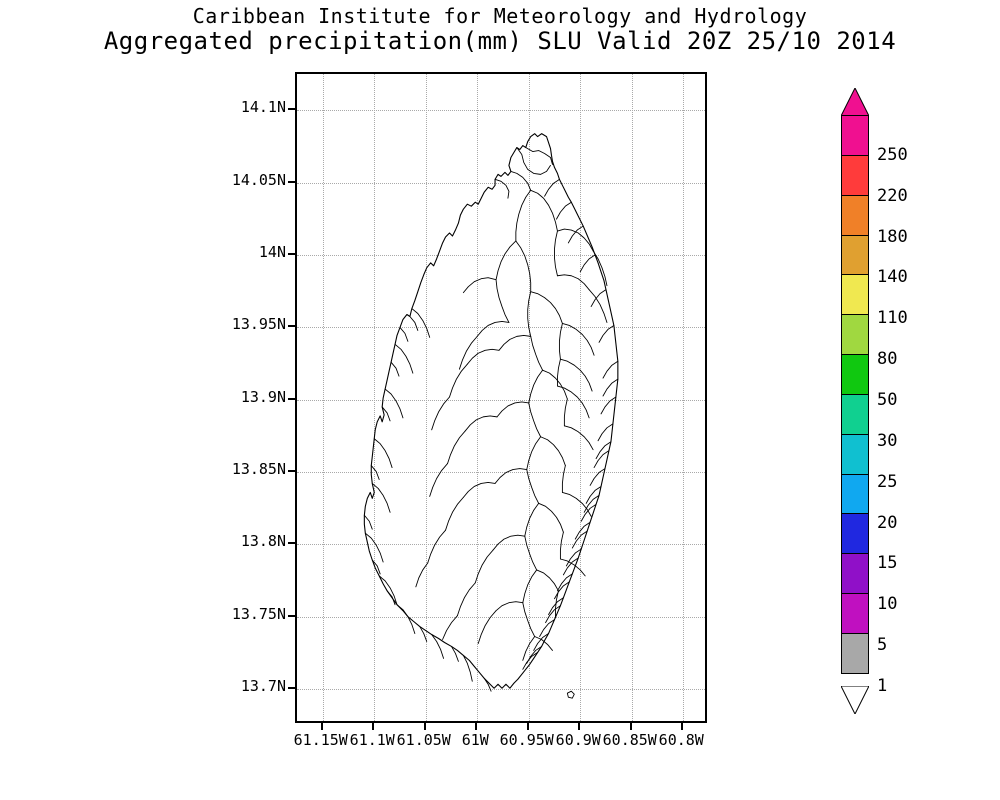 The height and width of the screenshot is (800, 1000). I want to click on axis-label-latitude: 13.75N, so click(258, 613).